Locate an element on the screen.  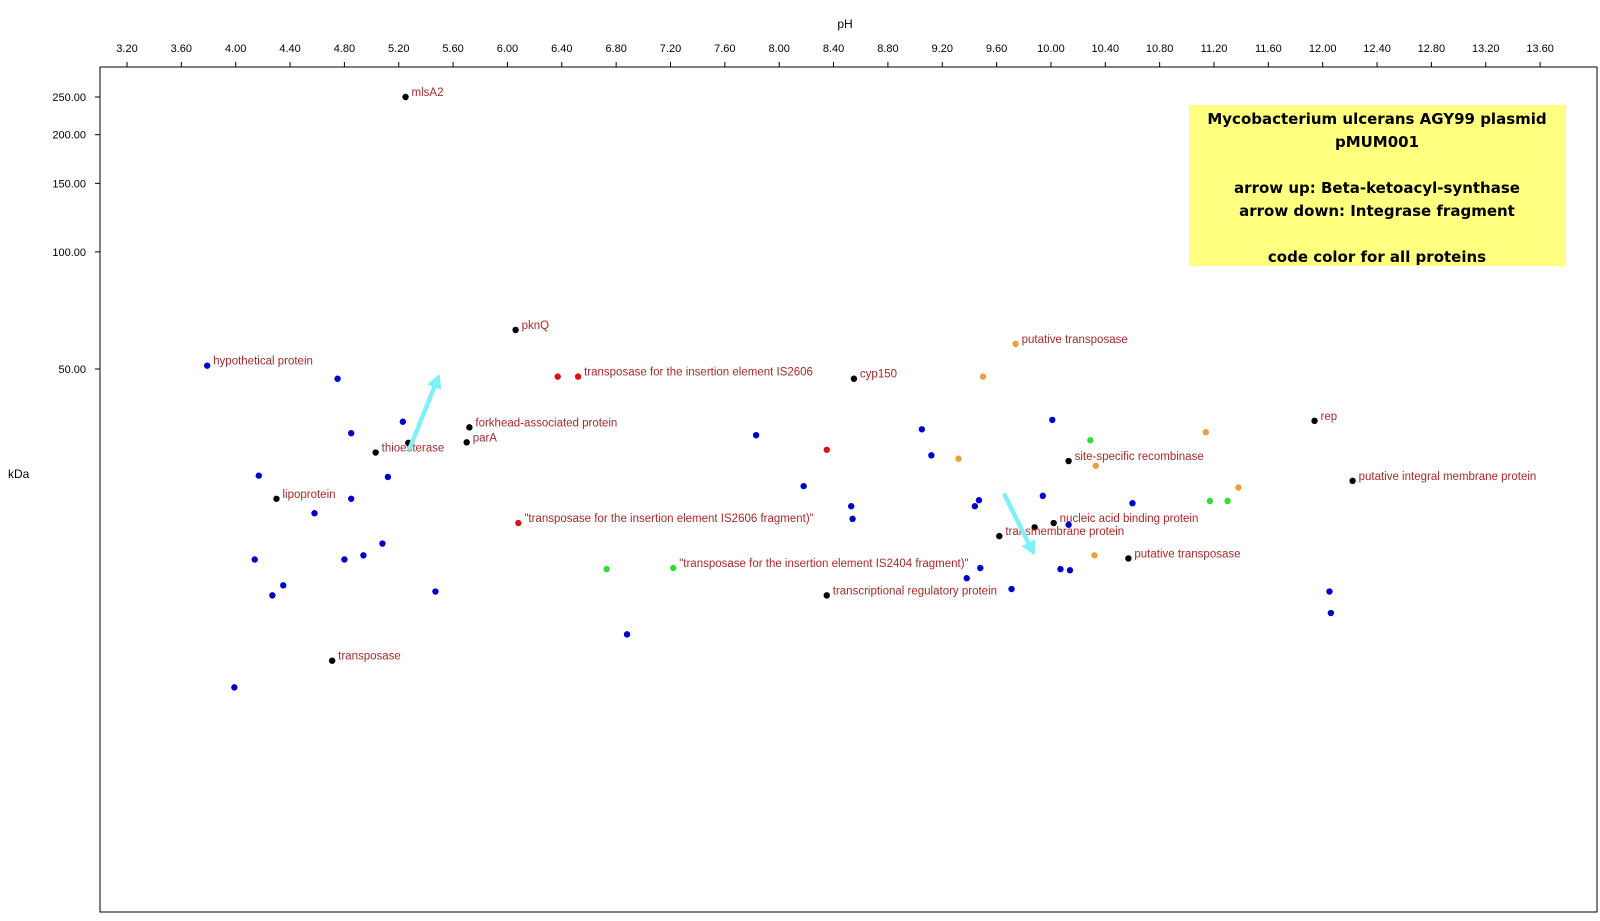
point-label: cyp150 is located at coordinates (878, 375).